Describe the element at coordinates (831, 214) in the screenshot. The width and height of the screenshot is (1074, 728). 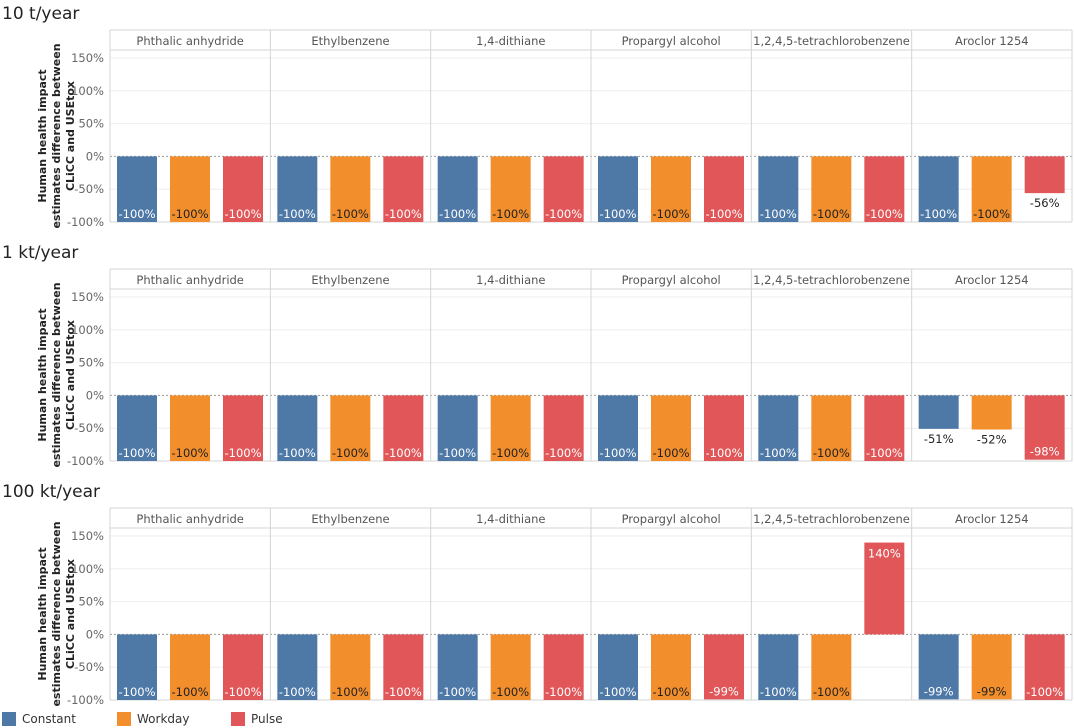
I see `panel-1-data-label-workday-1-2-4-5-tetrachlorobenzene: -100%` at that location.